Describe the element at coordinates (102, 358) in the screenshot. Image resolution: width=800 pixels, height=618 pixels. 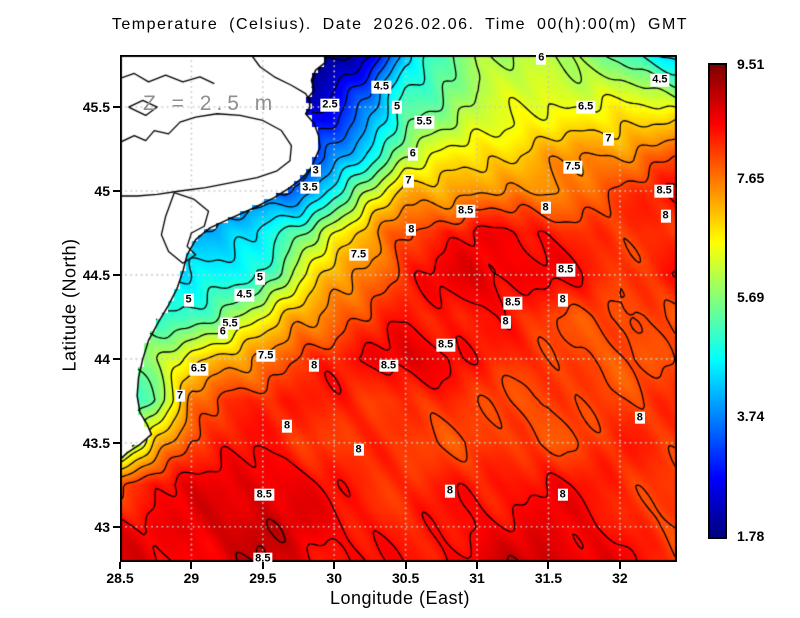
I see `y-tick-label: 44` at that location.